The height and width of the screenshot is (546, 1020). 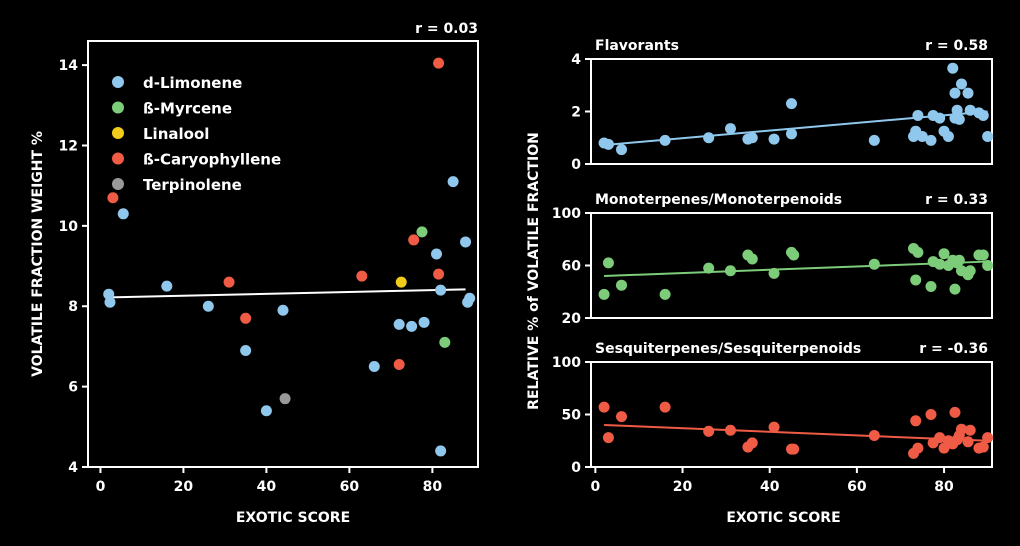 I want to click on panel-xtick-label: 40, so click(x=770, y=487).